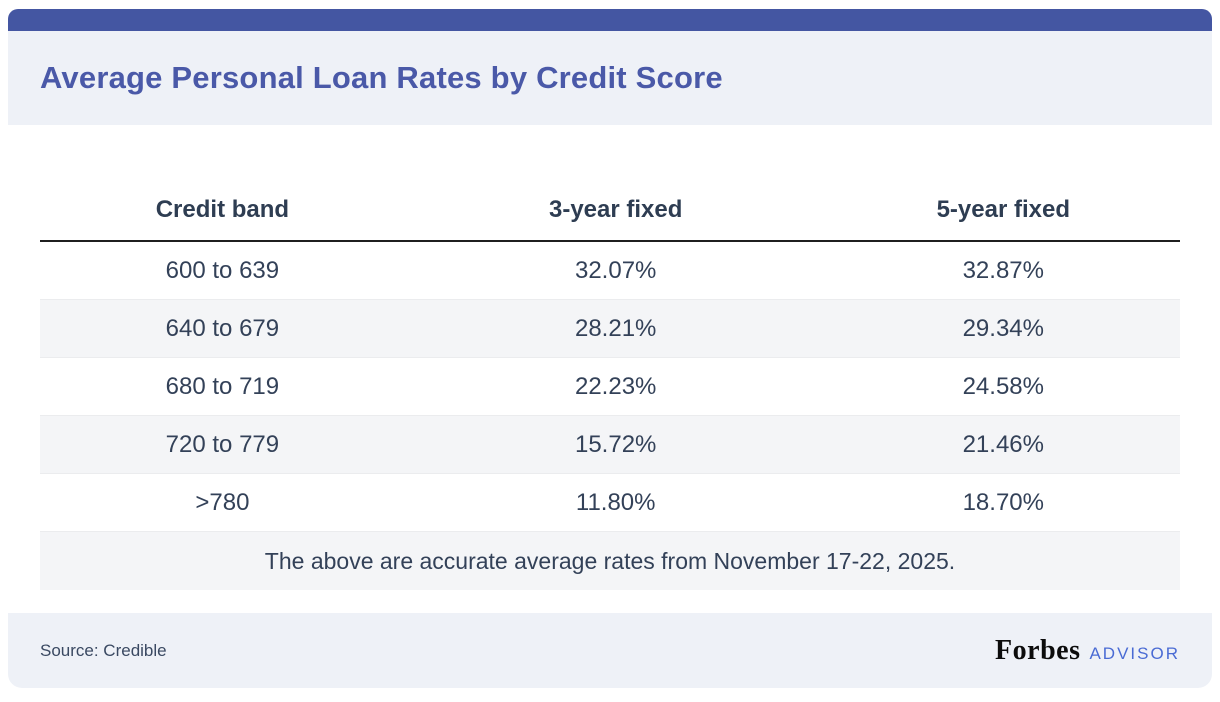  What do you see at coordinates (1134, 653) in the screenshot?
I see `advisor-wordmark: ADVISOR` at bounding box center [1134, 653].